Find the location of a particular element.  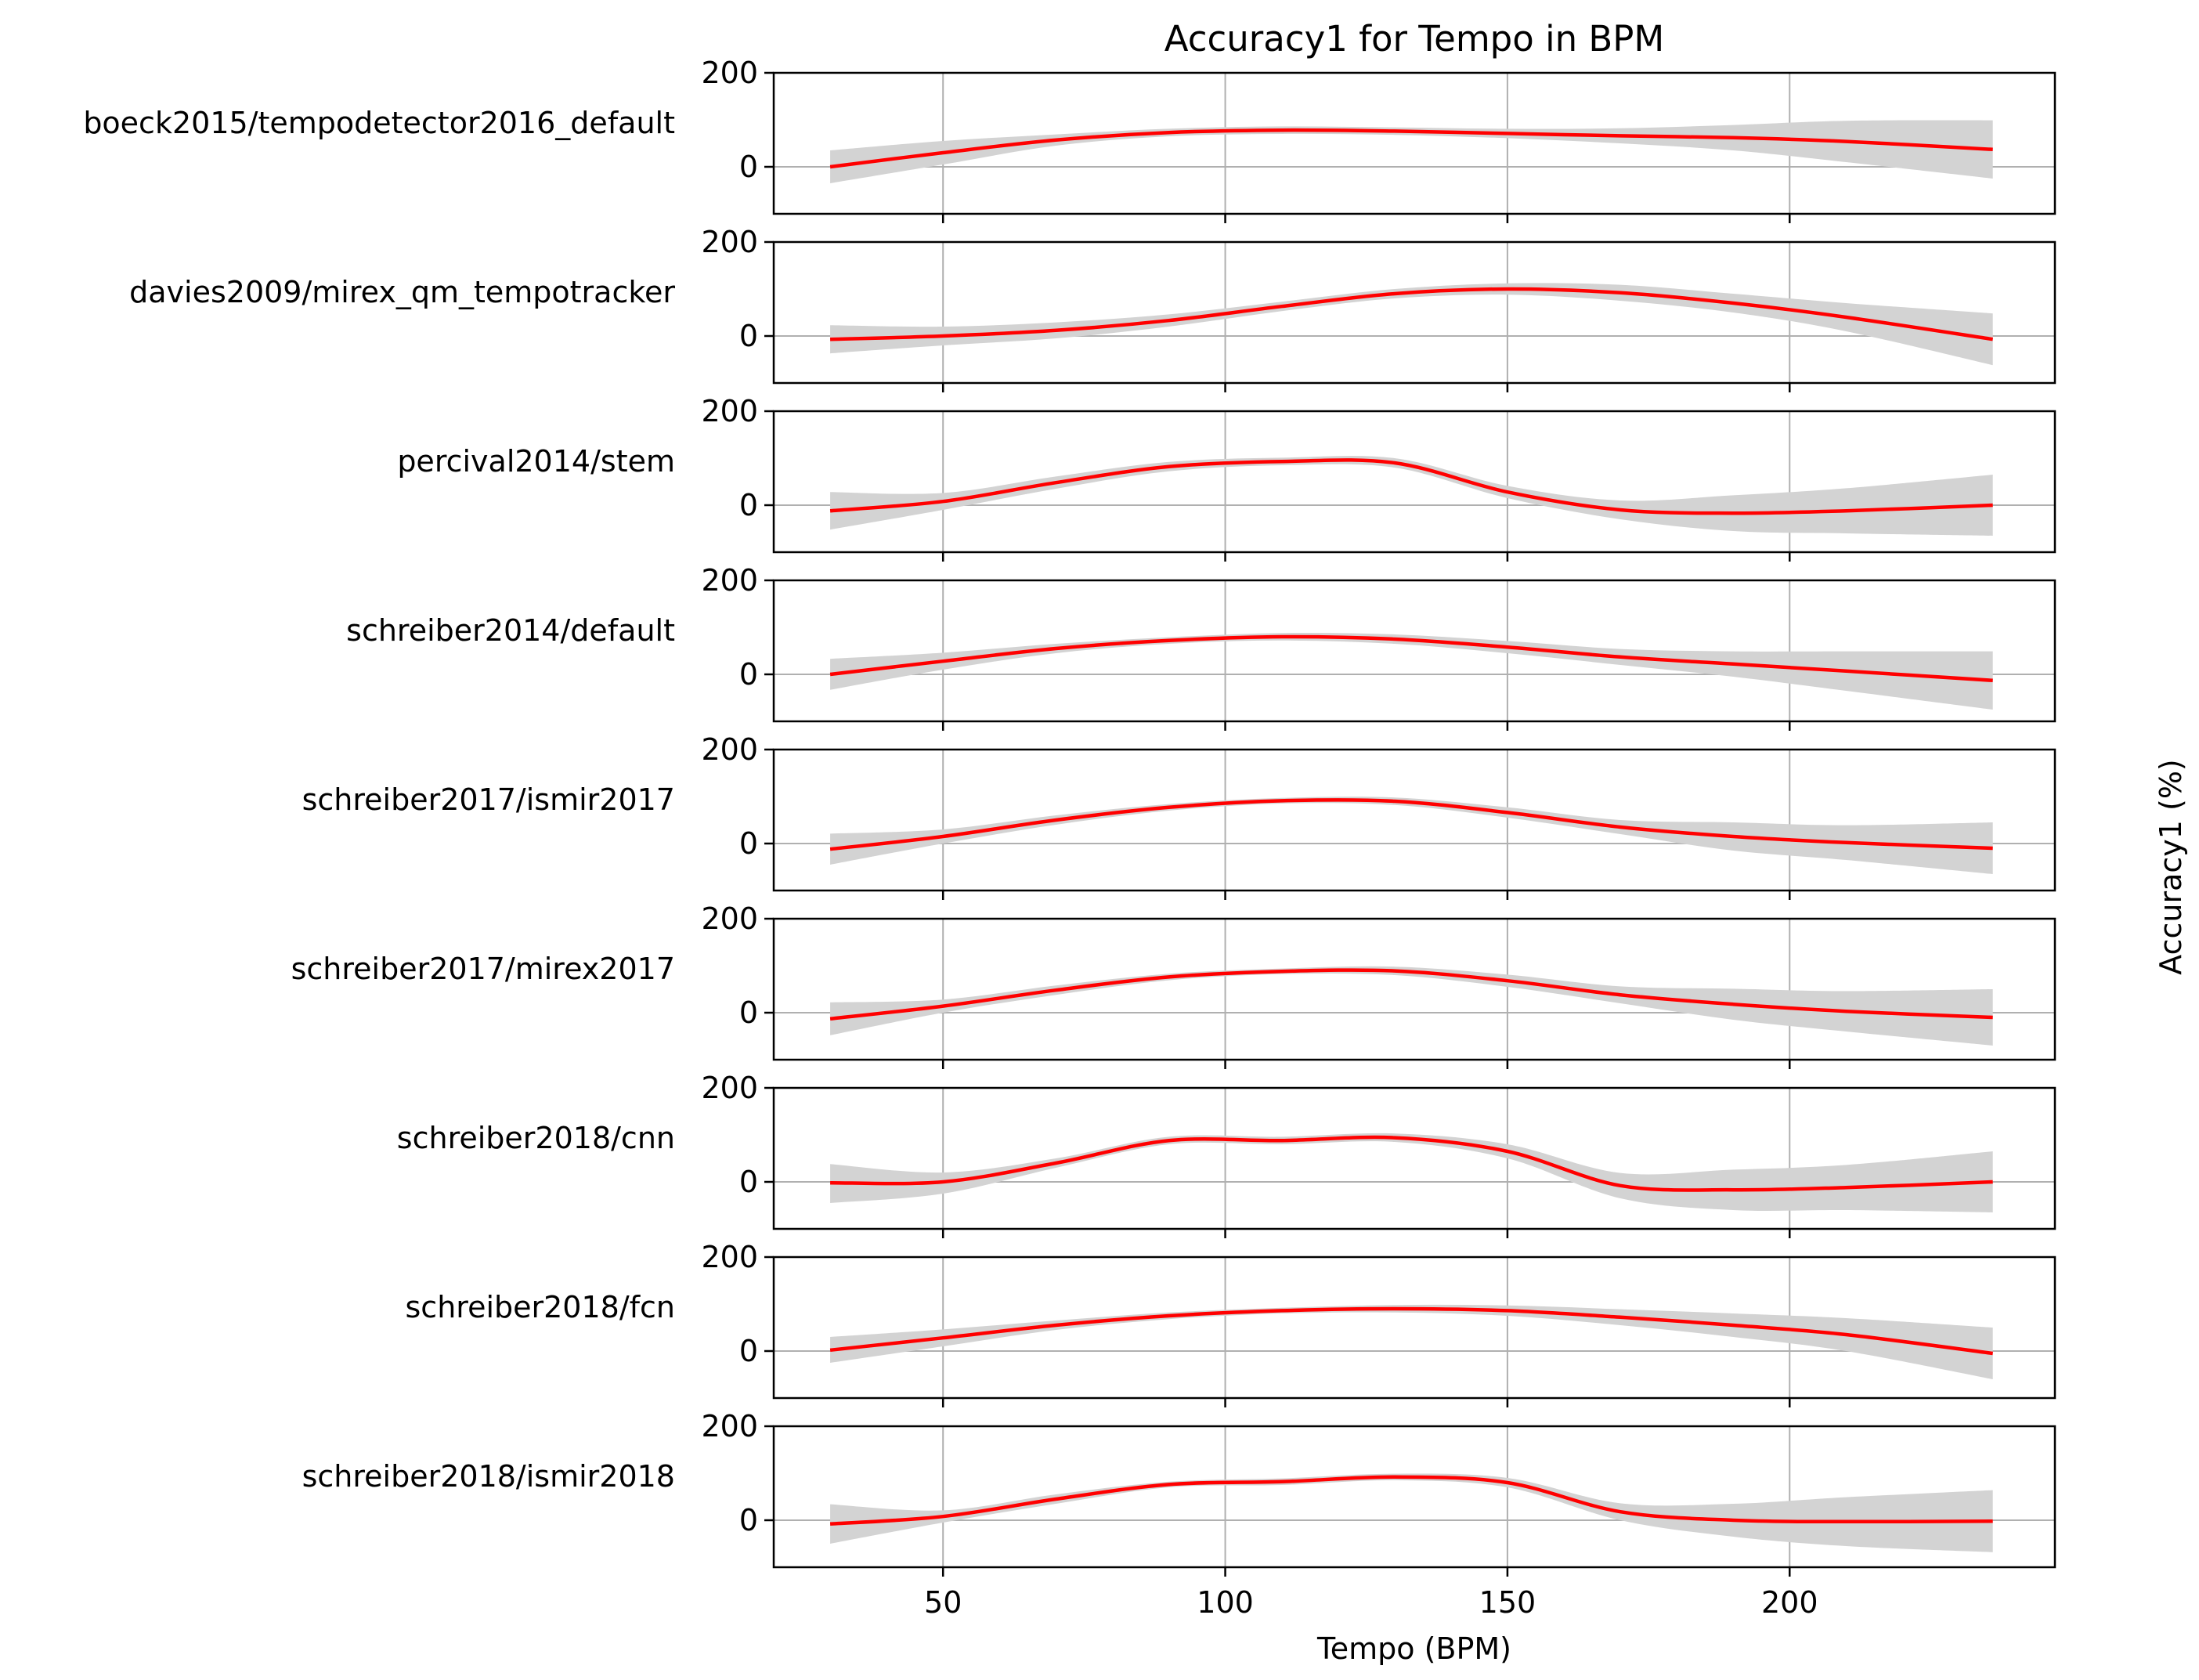

panel-4: 0 200 schreiber2014/default is located at coordinates (1201, 647).